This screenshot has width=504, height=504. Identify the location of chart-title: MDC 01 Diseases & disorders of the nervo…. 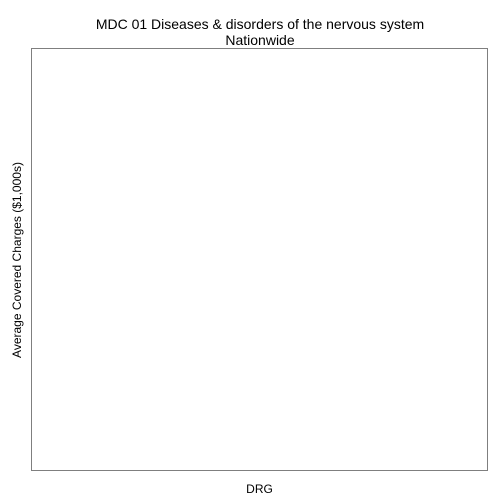
(260, 24).